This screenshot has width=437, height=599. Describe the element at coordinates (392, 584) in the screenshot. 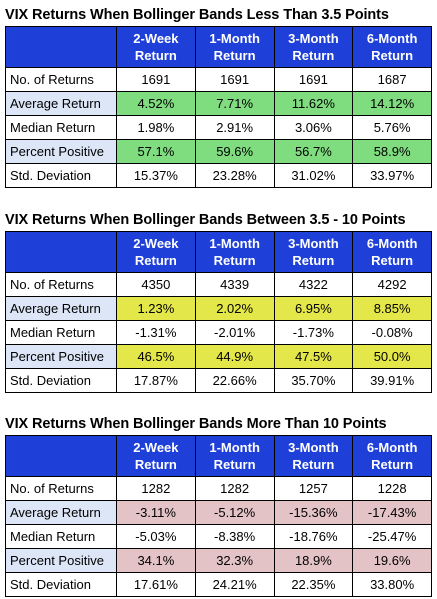

I see `table-cell: 33.80%` at that location.